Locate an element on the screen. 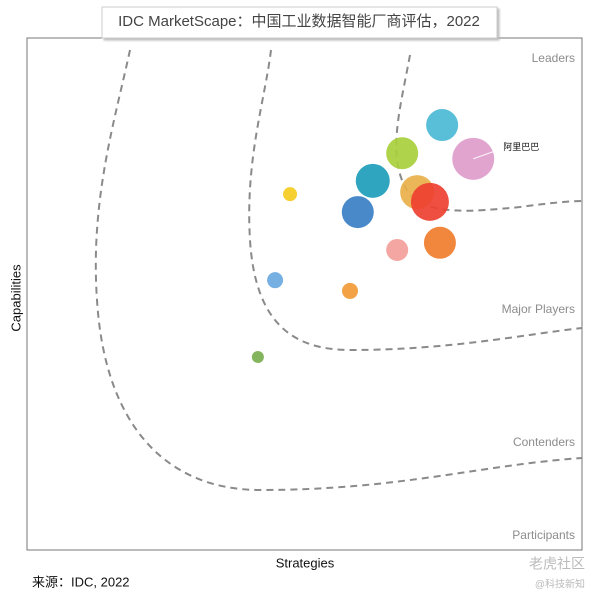 Image resolution: width=596 pixels, height=598 pixels. chart-title: IDC MarketScape：中国工业数据智能厂商评估，2022 is located at coordinates (299, 21).